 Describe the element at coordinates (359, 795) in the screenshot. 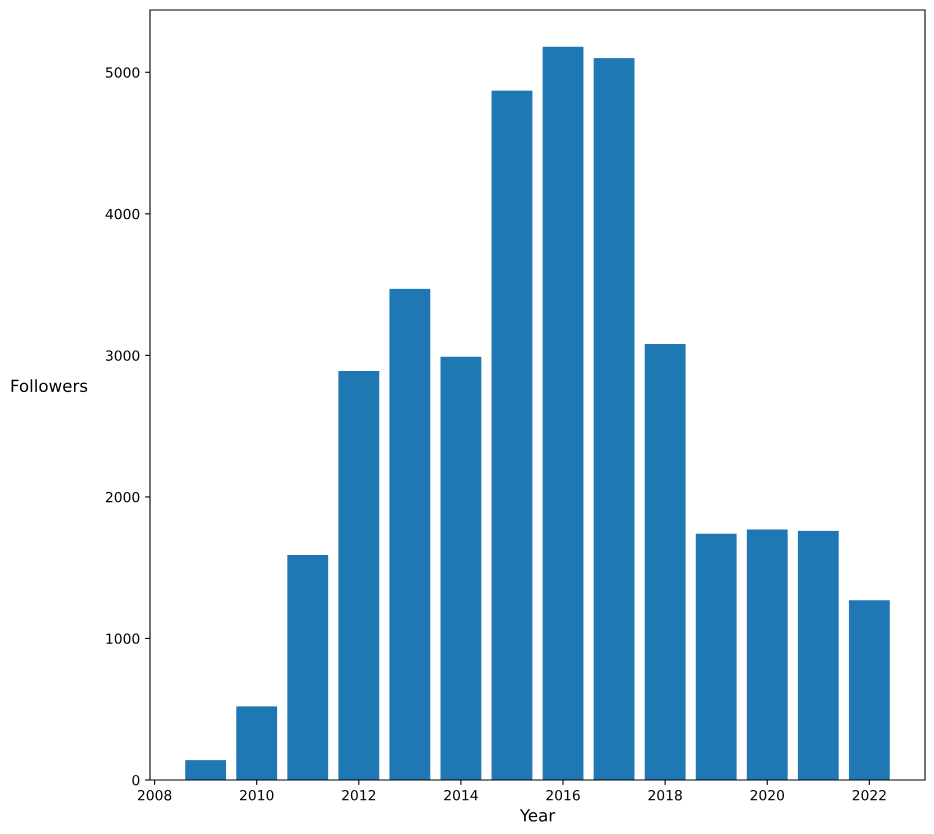

I see `x-tick-label: 2012` at that location.